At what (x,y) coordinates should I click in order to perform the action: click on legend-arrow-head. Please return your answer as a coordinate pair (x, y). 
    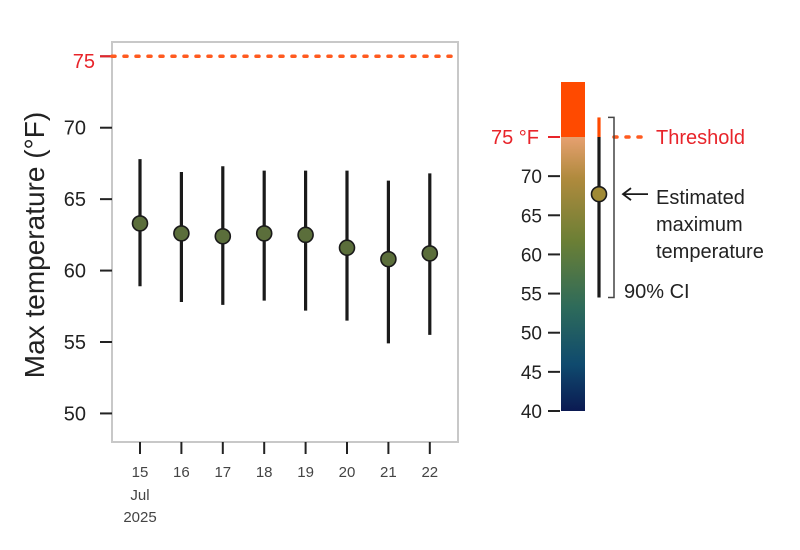
    Looking at the image, I should click on (626, 194).